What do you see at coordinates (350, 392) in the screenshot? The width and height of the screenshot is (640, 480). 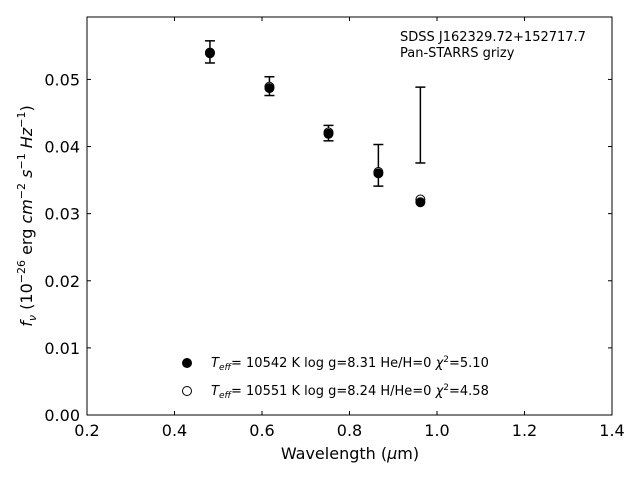 I see `legend-label-2: Teff= 10551 K log g=8.24 H/He=0 χ2=4.58` at bounding box center [350, 392].